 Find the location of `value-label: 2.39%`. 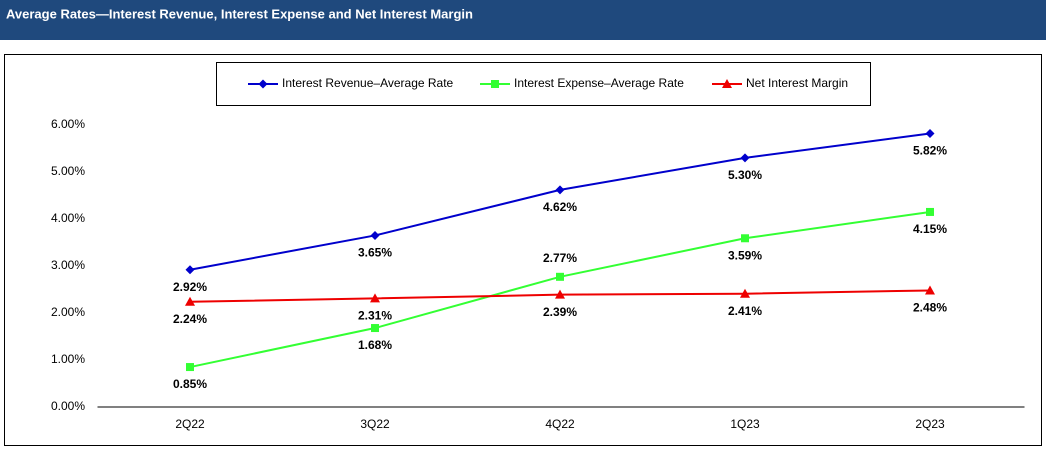

value-label: 2.39% is located at coordinates (560, 312).